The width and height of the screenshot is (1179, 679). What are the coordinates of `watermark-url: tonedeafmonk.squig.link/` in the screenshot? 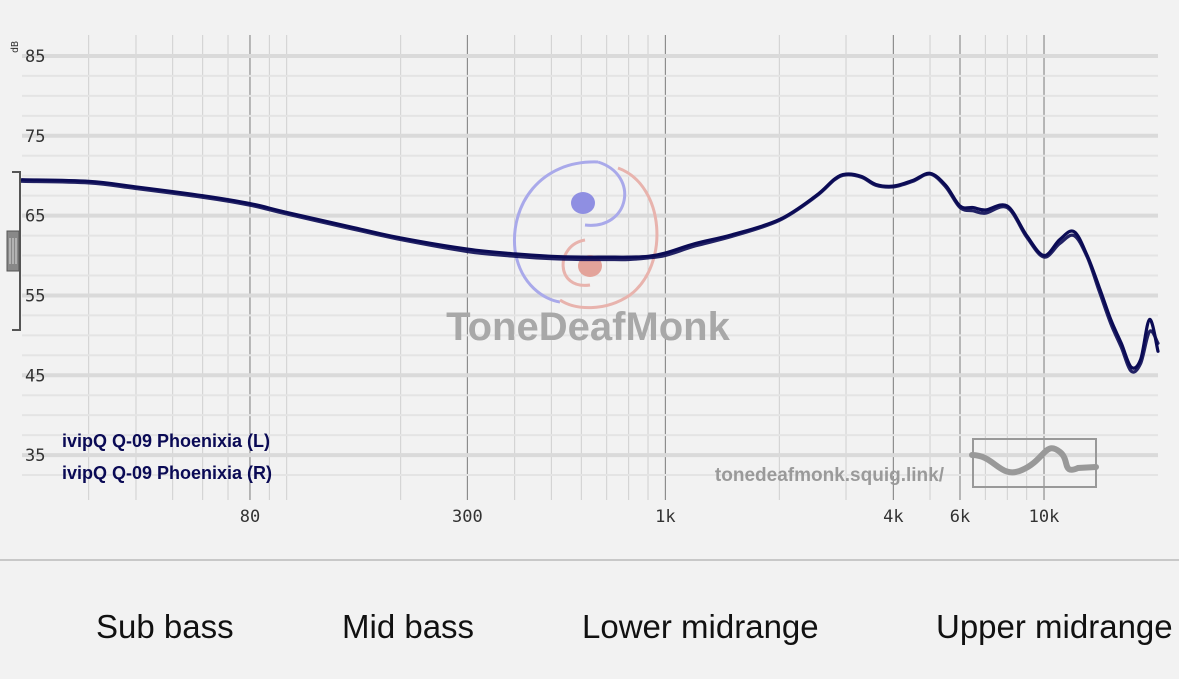 It's located at (830, 475).